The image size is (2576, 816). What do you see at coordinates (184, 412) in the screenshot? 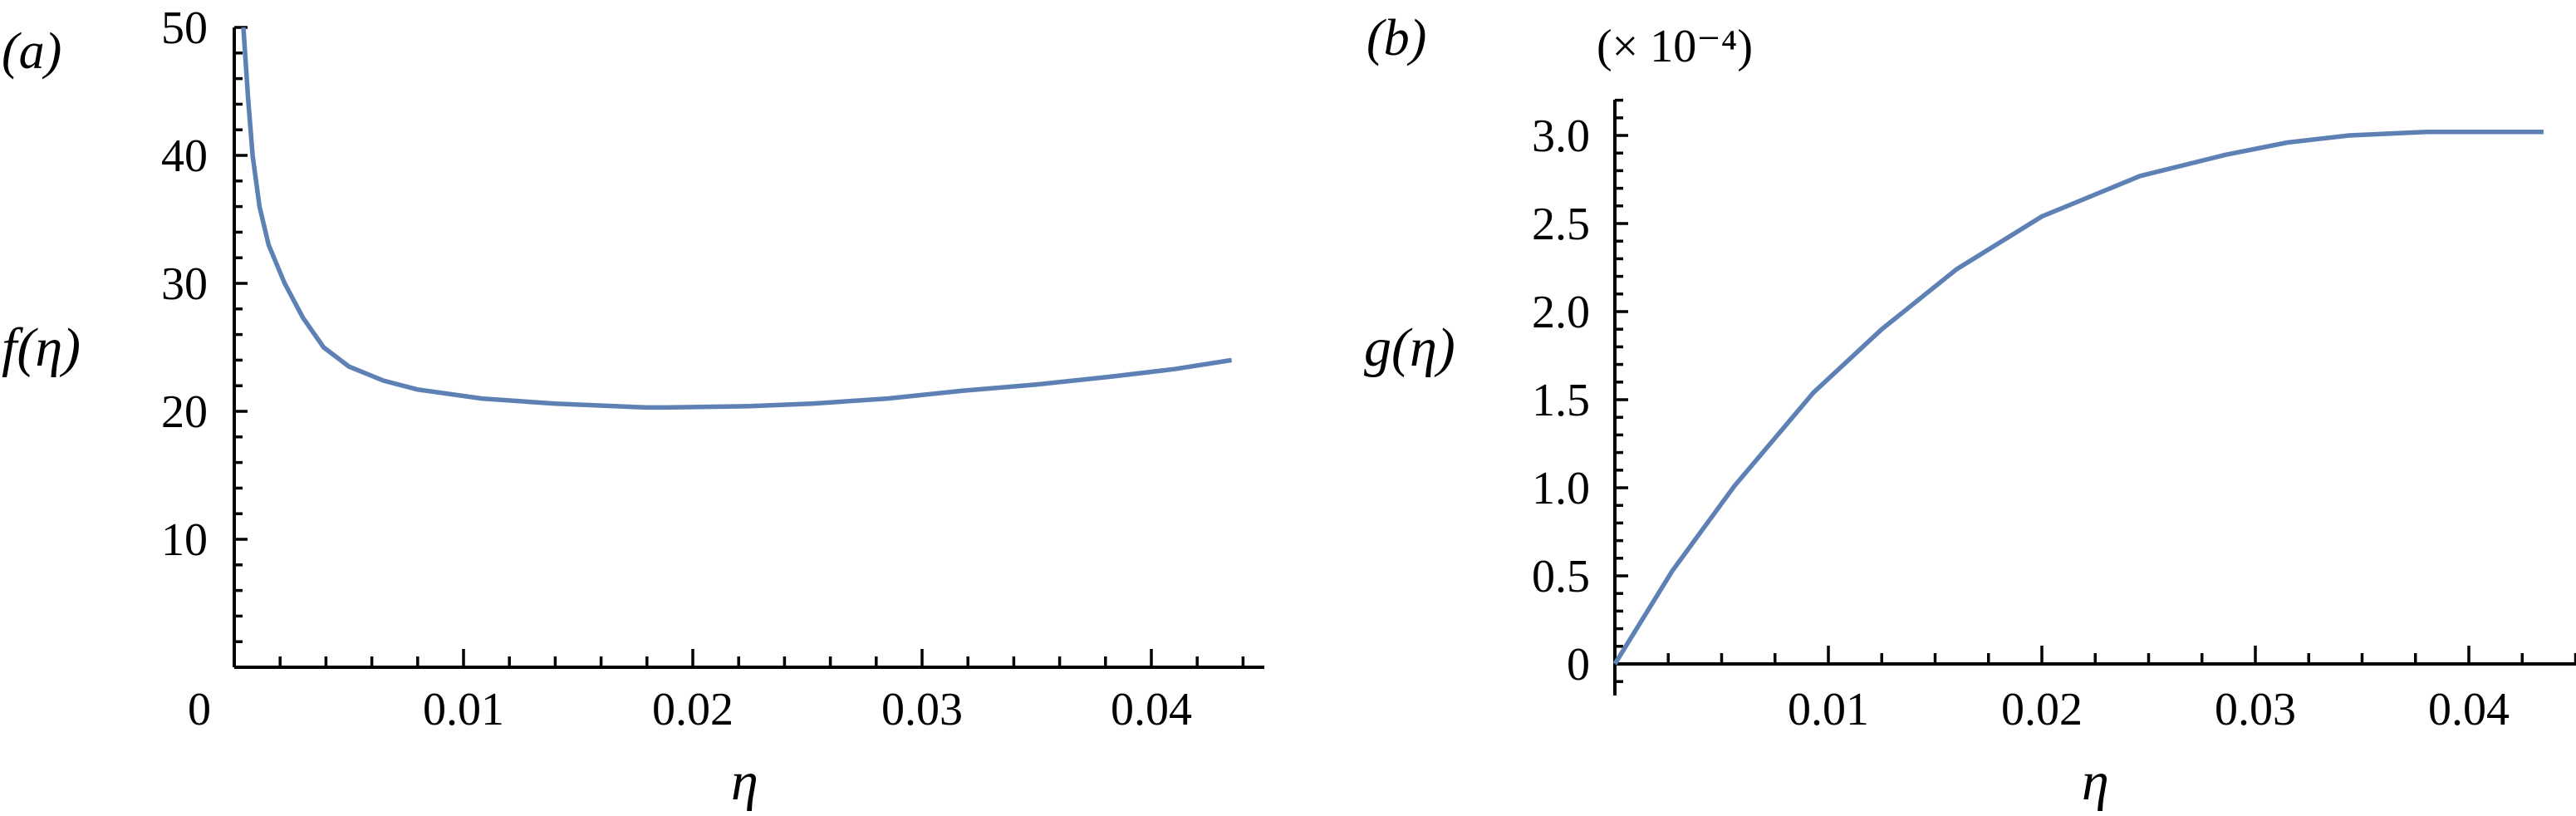
I see `y-tick-label: 20` at bounding box center [184, 412].